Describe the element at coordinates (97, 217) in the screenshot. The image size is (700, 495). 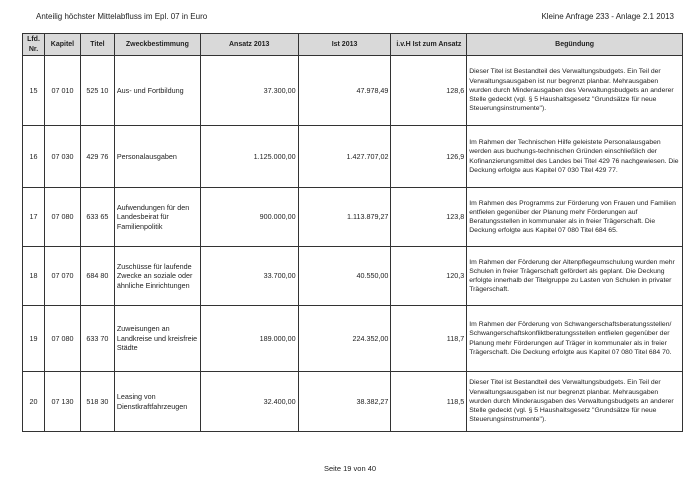
I see `cell-titel: 633 65` at that location.